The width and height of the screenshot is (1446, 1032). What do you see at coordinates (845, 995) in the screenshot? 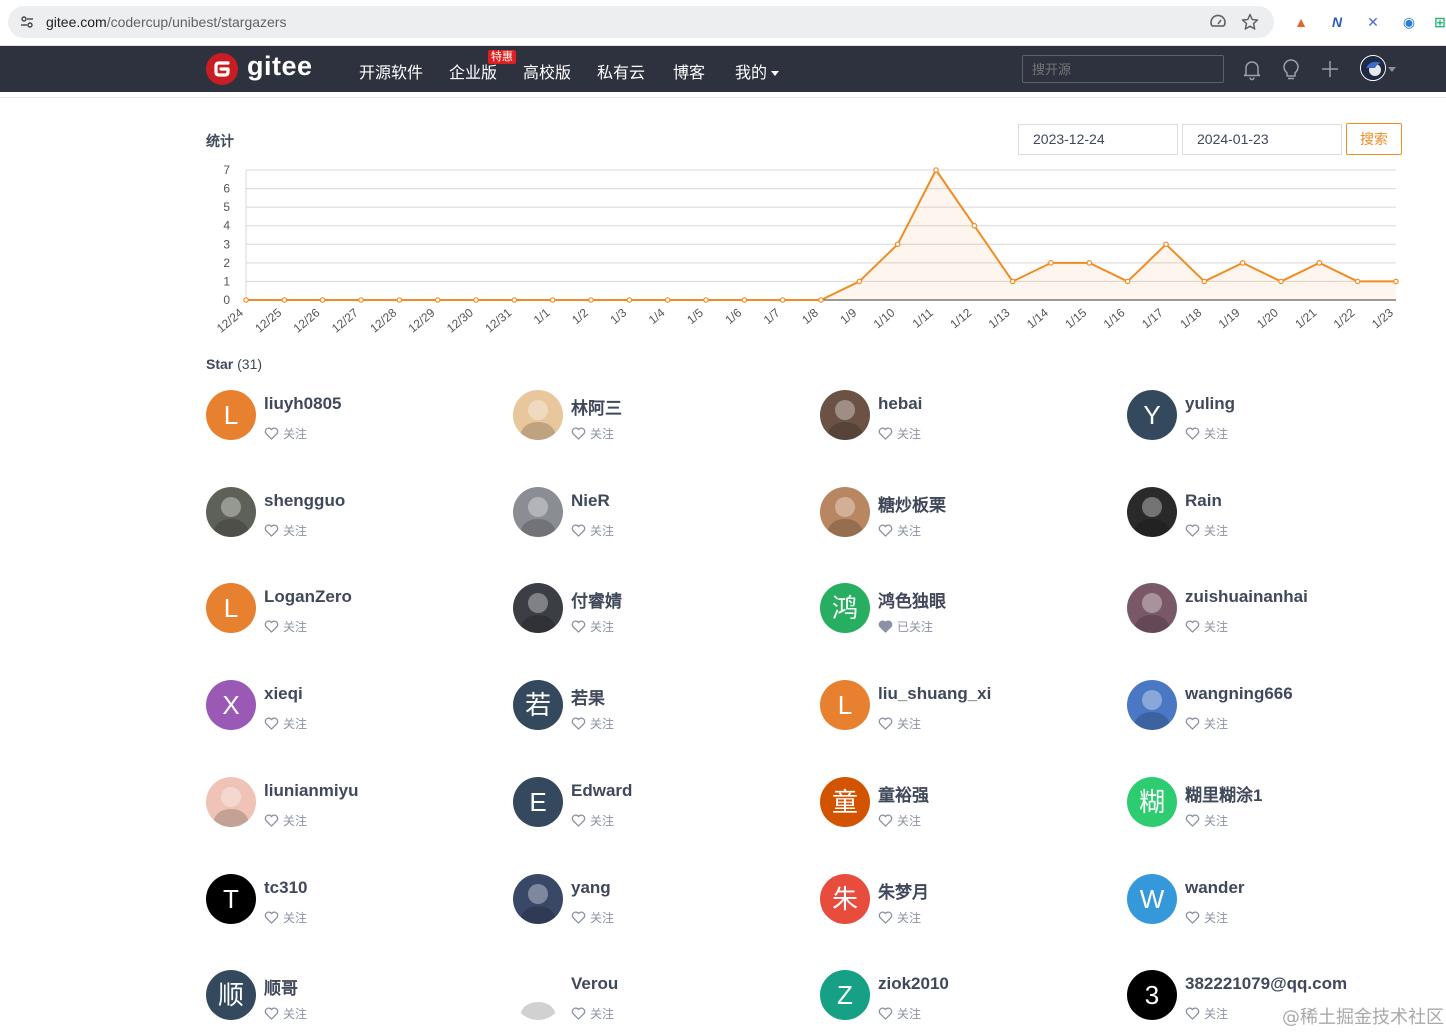
I see `user-avatar: Z` at bounding box center [845, 995].